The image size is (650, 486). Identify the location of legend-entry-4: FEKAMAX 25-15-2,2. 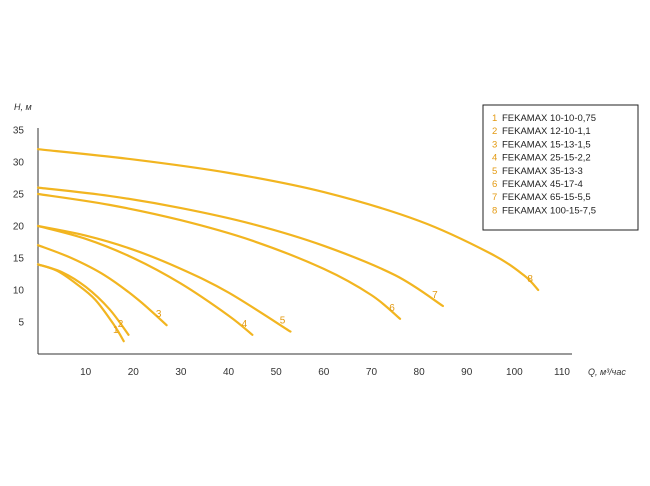
(546, 158).